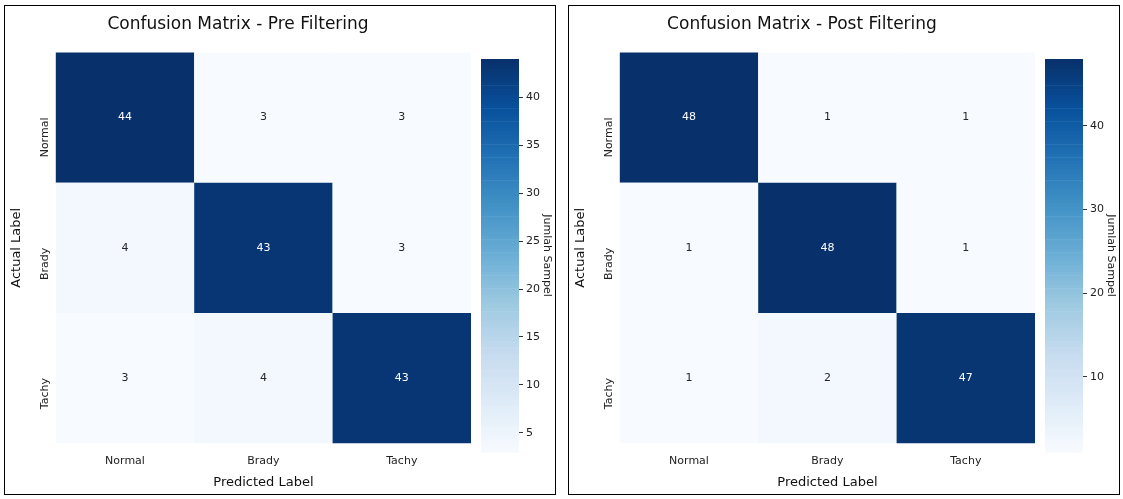 The width and height of the screenshot is (1123, 499). I want to click on chart-title: Confusion Matrix - Pre Filtering, so click(238, 22).